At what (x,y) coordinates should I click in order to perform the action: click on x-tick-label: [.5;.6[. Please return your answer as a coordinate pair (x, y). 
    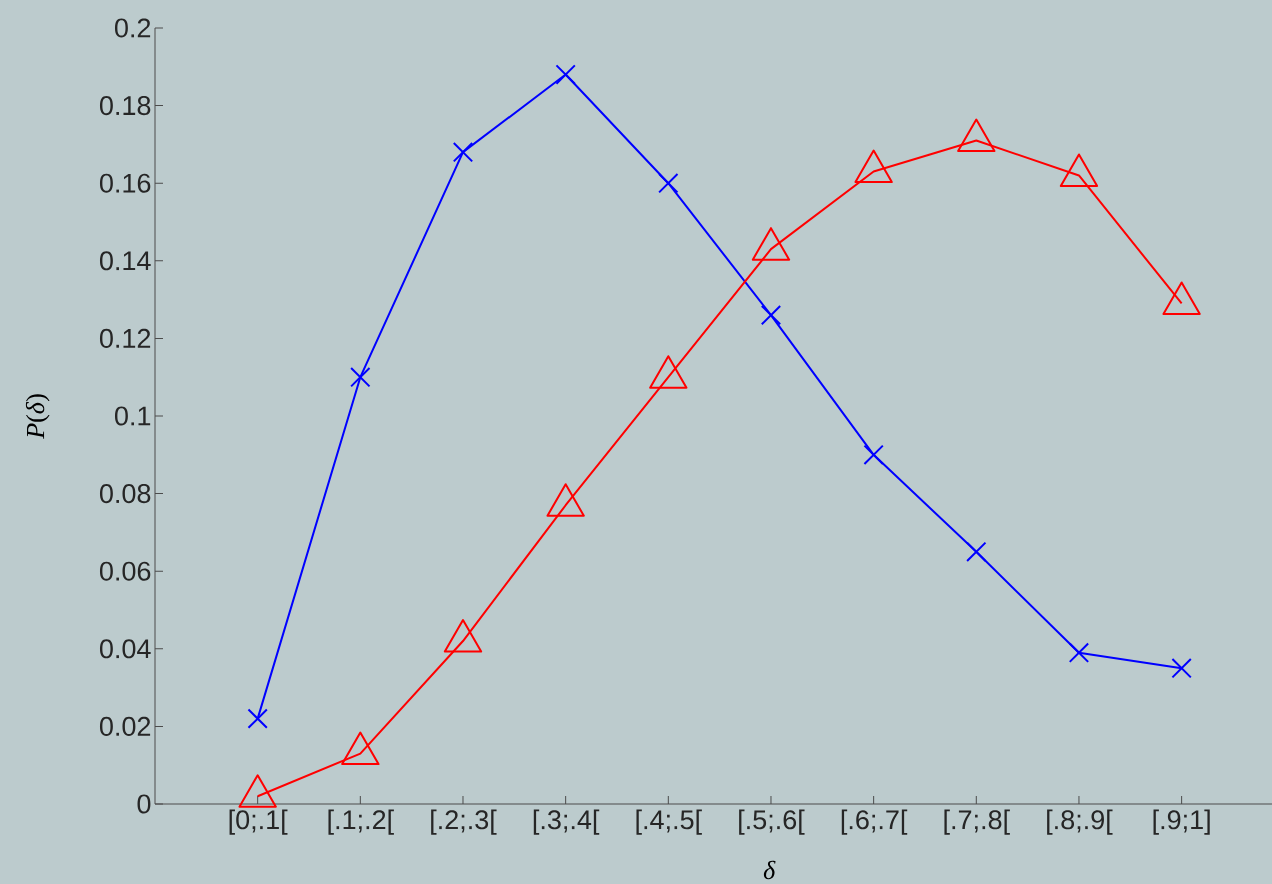
    Looking at the image, I should click on (772, 822).